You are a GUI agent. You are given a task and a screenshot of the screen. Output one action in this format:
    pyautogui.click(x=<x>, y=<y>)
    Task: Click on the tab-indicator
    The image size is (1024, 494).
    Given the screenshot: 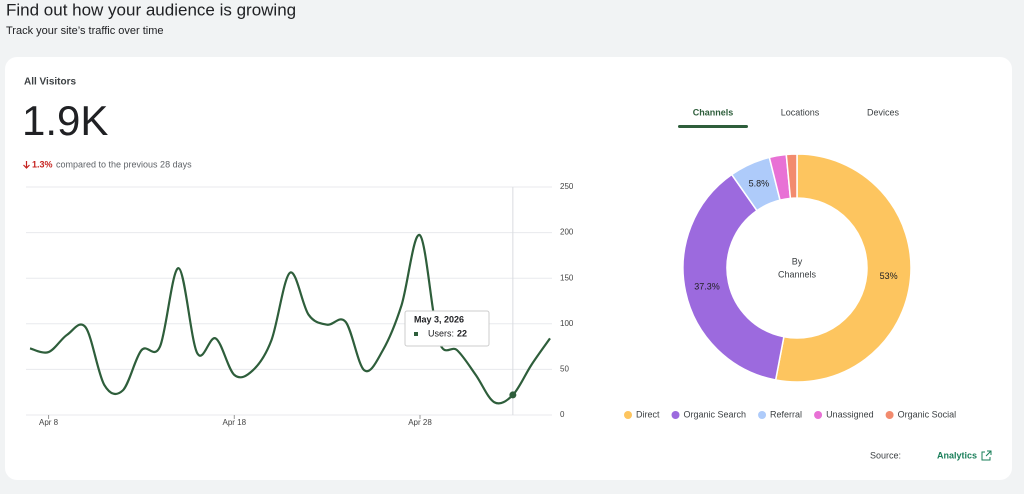 What is the action you would take?
    pyautogui.click(x=713, y=126)
    